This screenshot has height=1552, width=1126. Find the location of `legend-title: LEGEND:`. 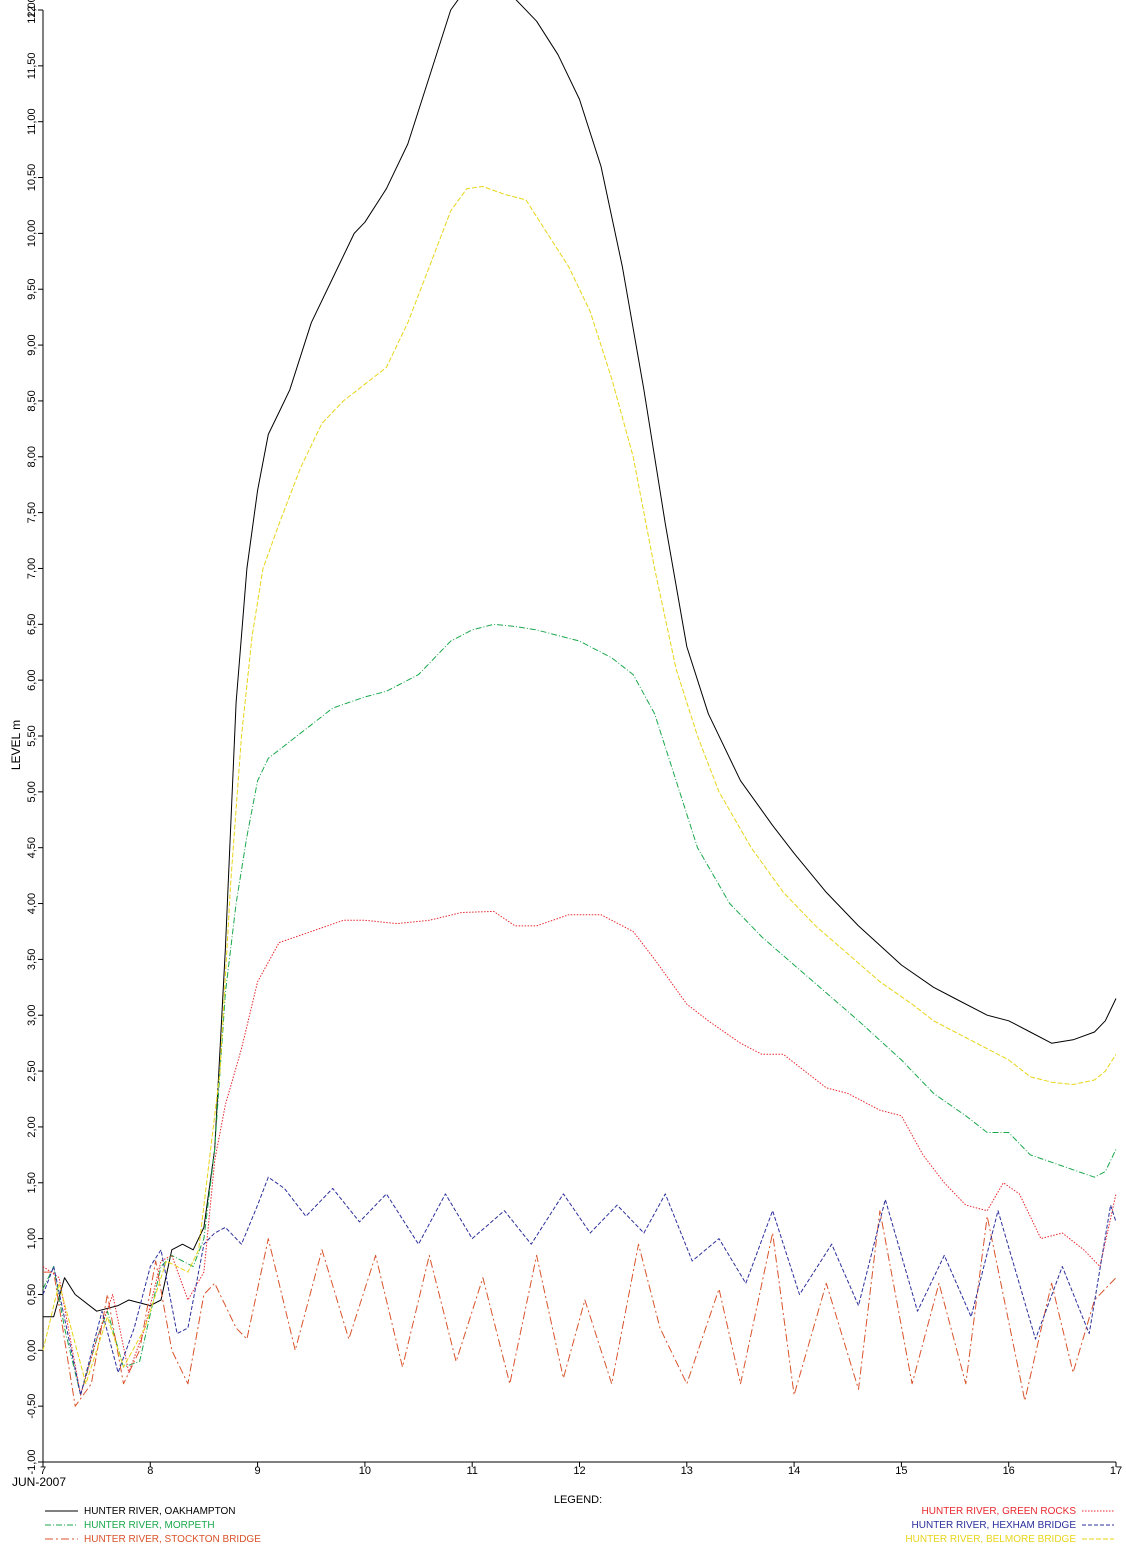

legend-title: LEGEND: is located at coordinates (578, 1500).